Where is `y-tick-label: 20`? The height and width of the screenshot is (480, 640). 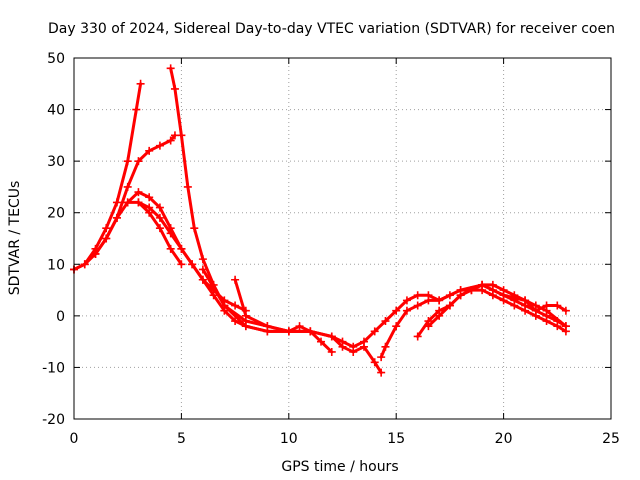 y-tick-label: 20 is located at coordinates (56, 214).